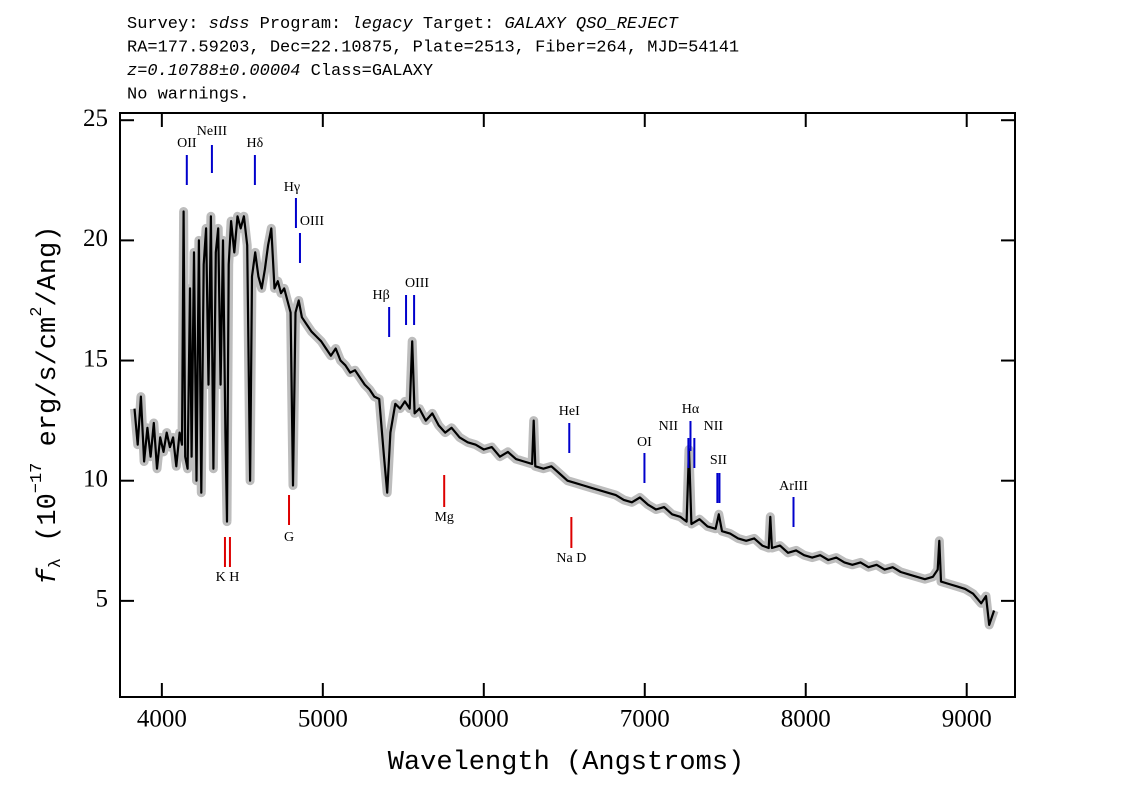 The width and height of the screenshot is (1134, 810). I want to click on y-axis-label-part: /Ang), so click(49, 266).